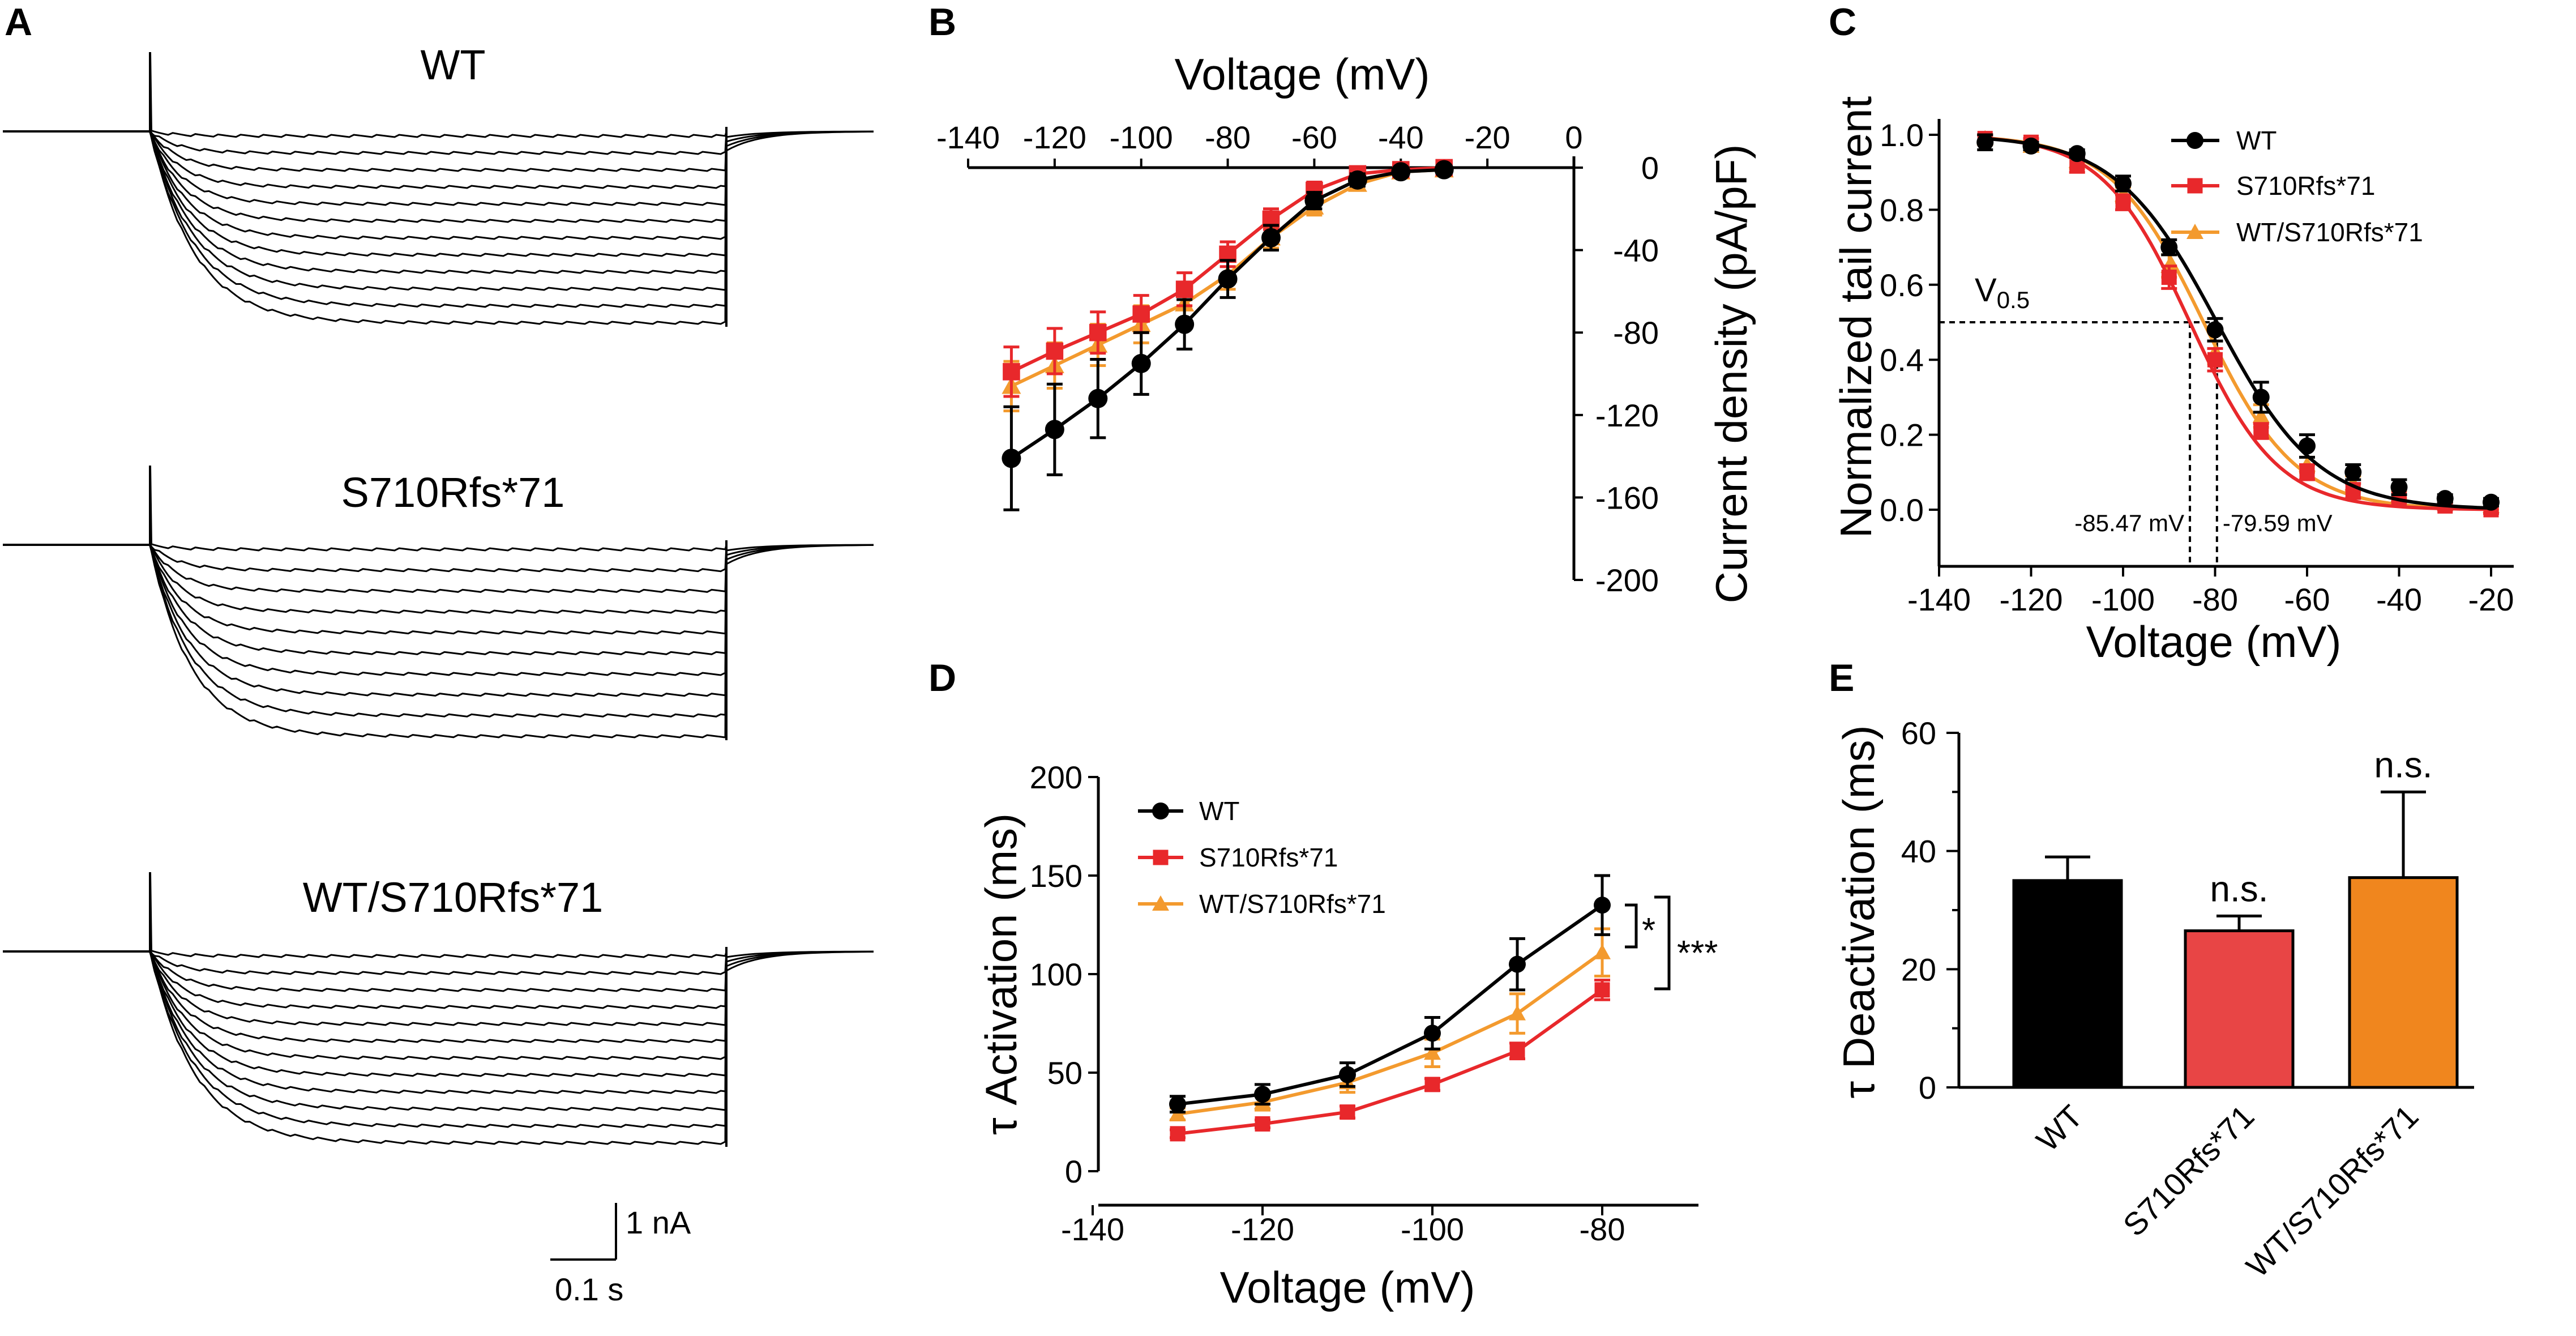  Describe the element at coordinates (1314, 137) in the screenshot. I see `b-x-tick-label: -60` at that location.